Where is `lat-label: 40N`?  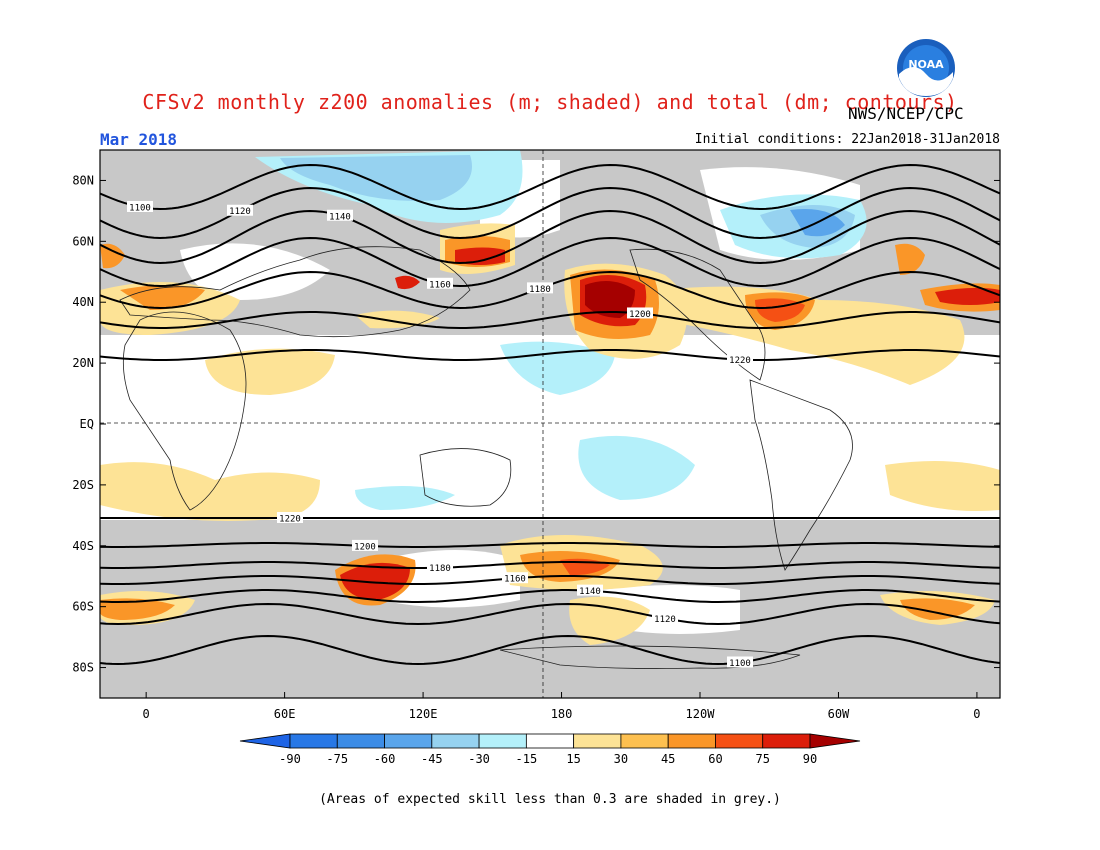 lat-label: 40N is located at coordinates (83, 302).